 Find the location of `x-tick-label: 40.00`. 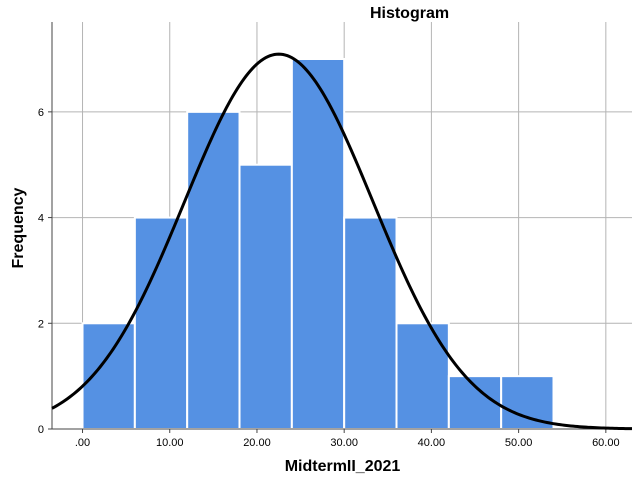

x-tick-label: 40.00 is located at coordinates (432, 443).